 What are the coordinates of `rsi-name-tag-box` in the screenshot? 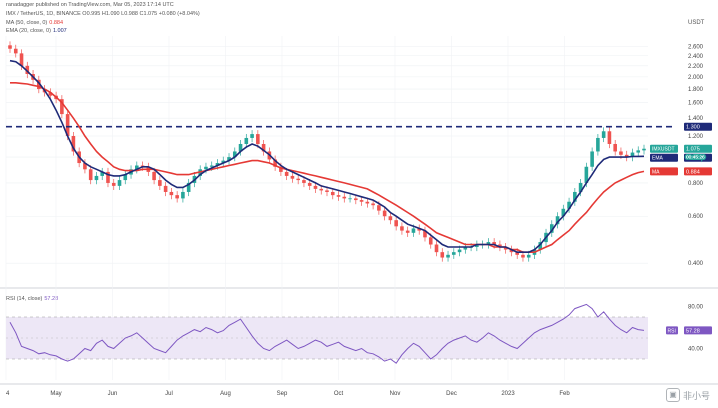 It's located at (672, 330).